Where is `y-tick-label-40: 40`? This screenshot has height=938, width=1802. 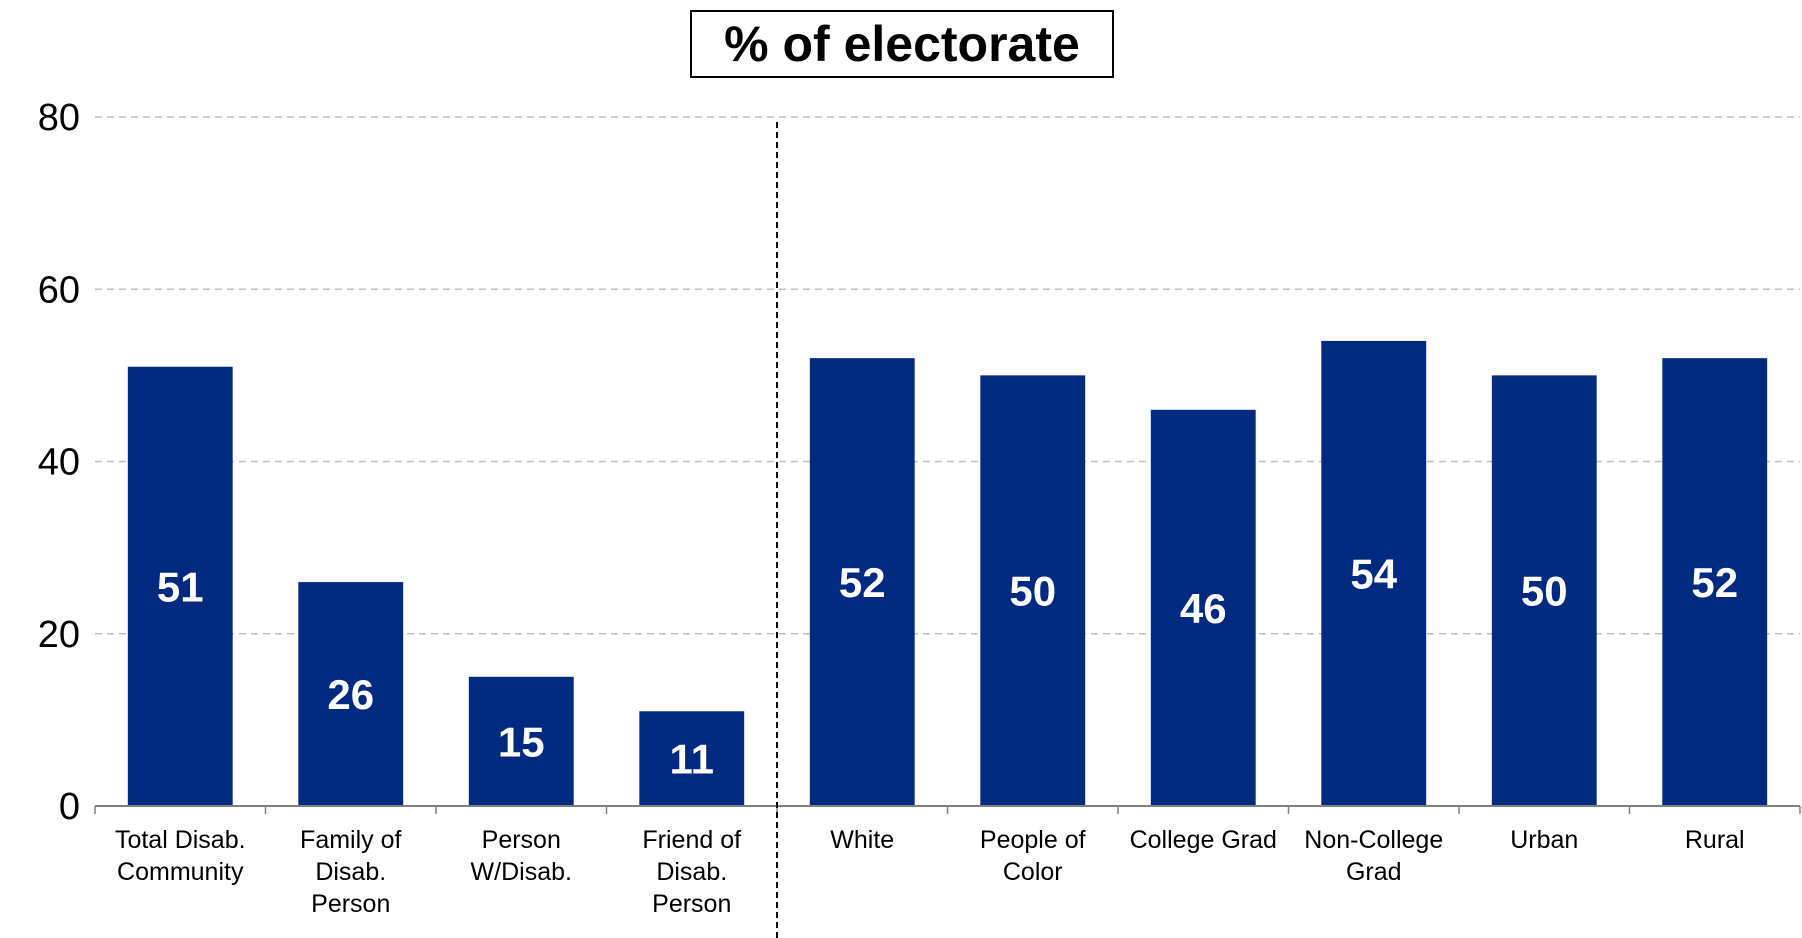 y-tick-label-40: 40 is located at coordinates (59, 463).